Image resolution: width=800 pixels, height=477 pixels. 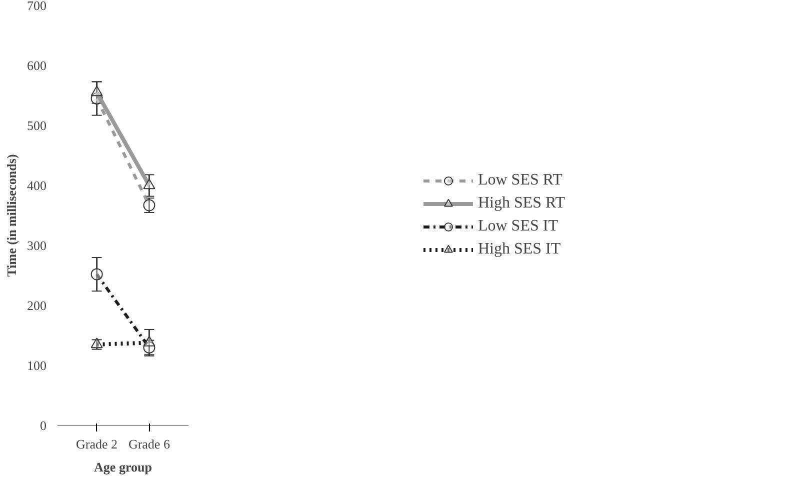 What do you see at coordinates (97, 444) in the screenshot?
I see `x-tick-label: Grade 2` at bounding box center [97, 444].